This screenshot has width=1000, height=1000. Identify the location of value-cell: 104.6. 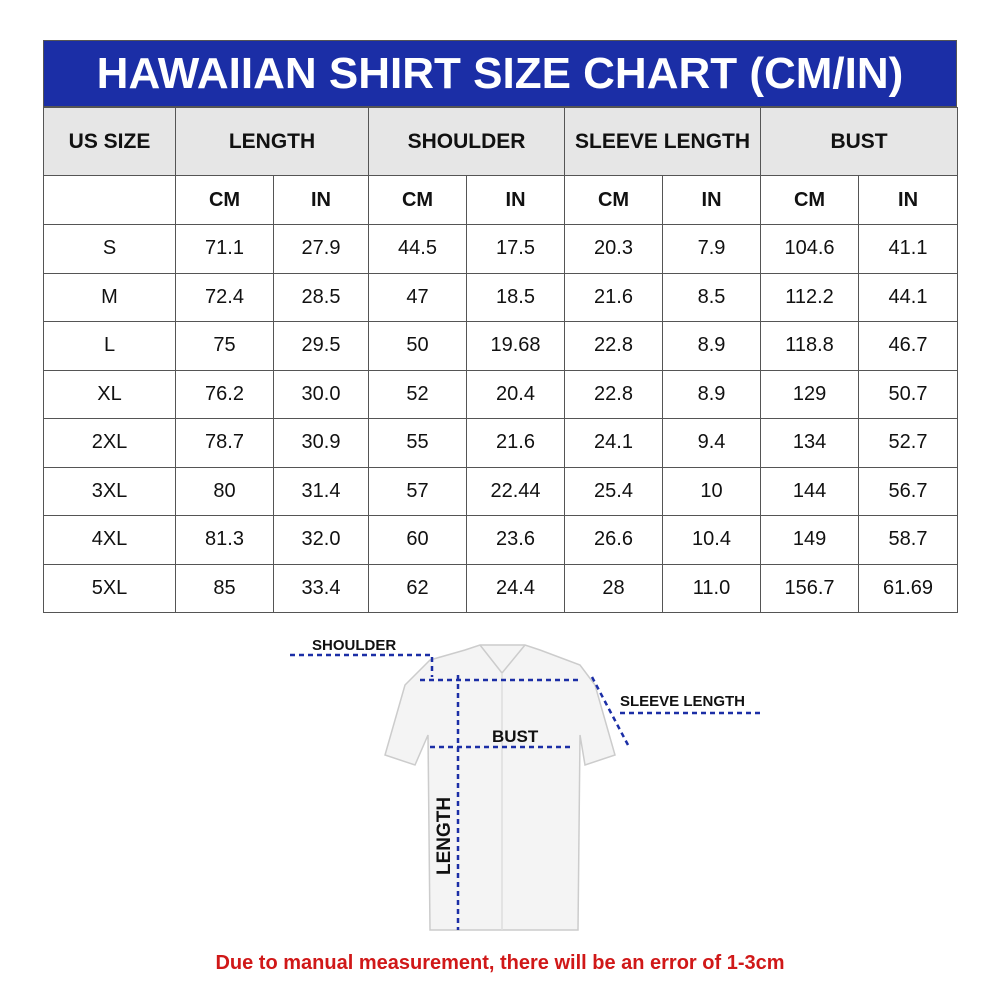
(810, 249).